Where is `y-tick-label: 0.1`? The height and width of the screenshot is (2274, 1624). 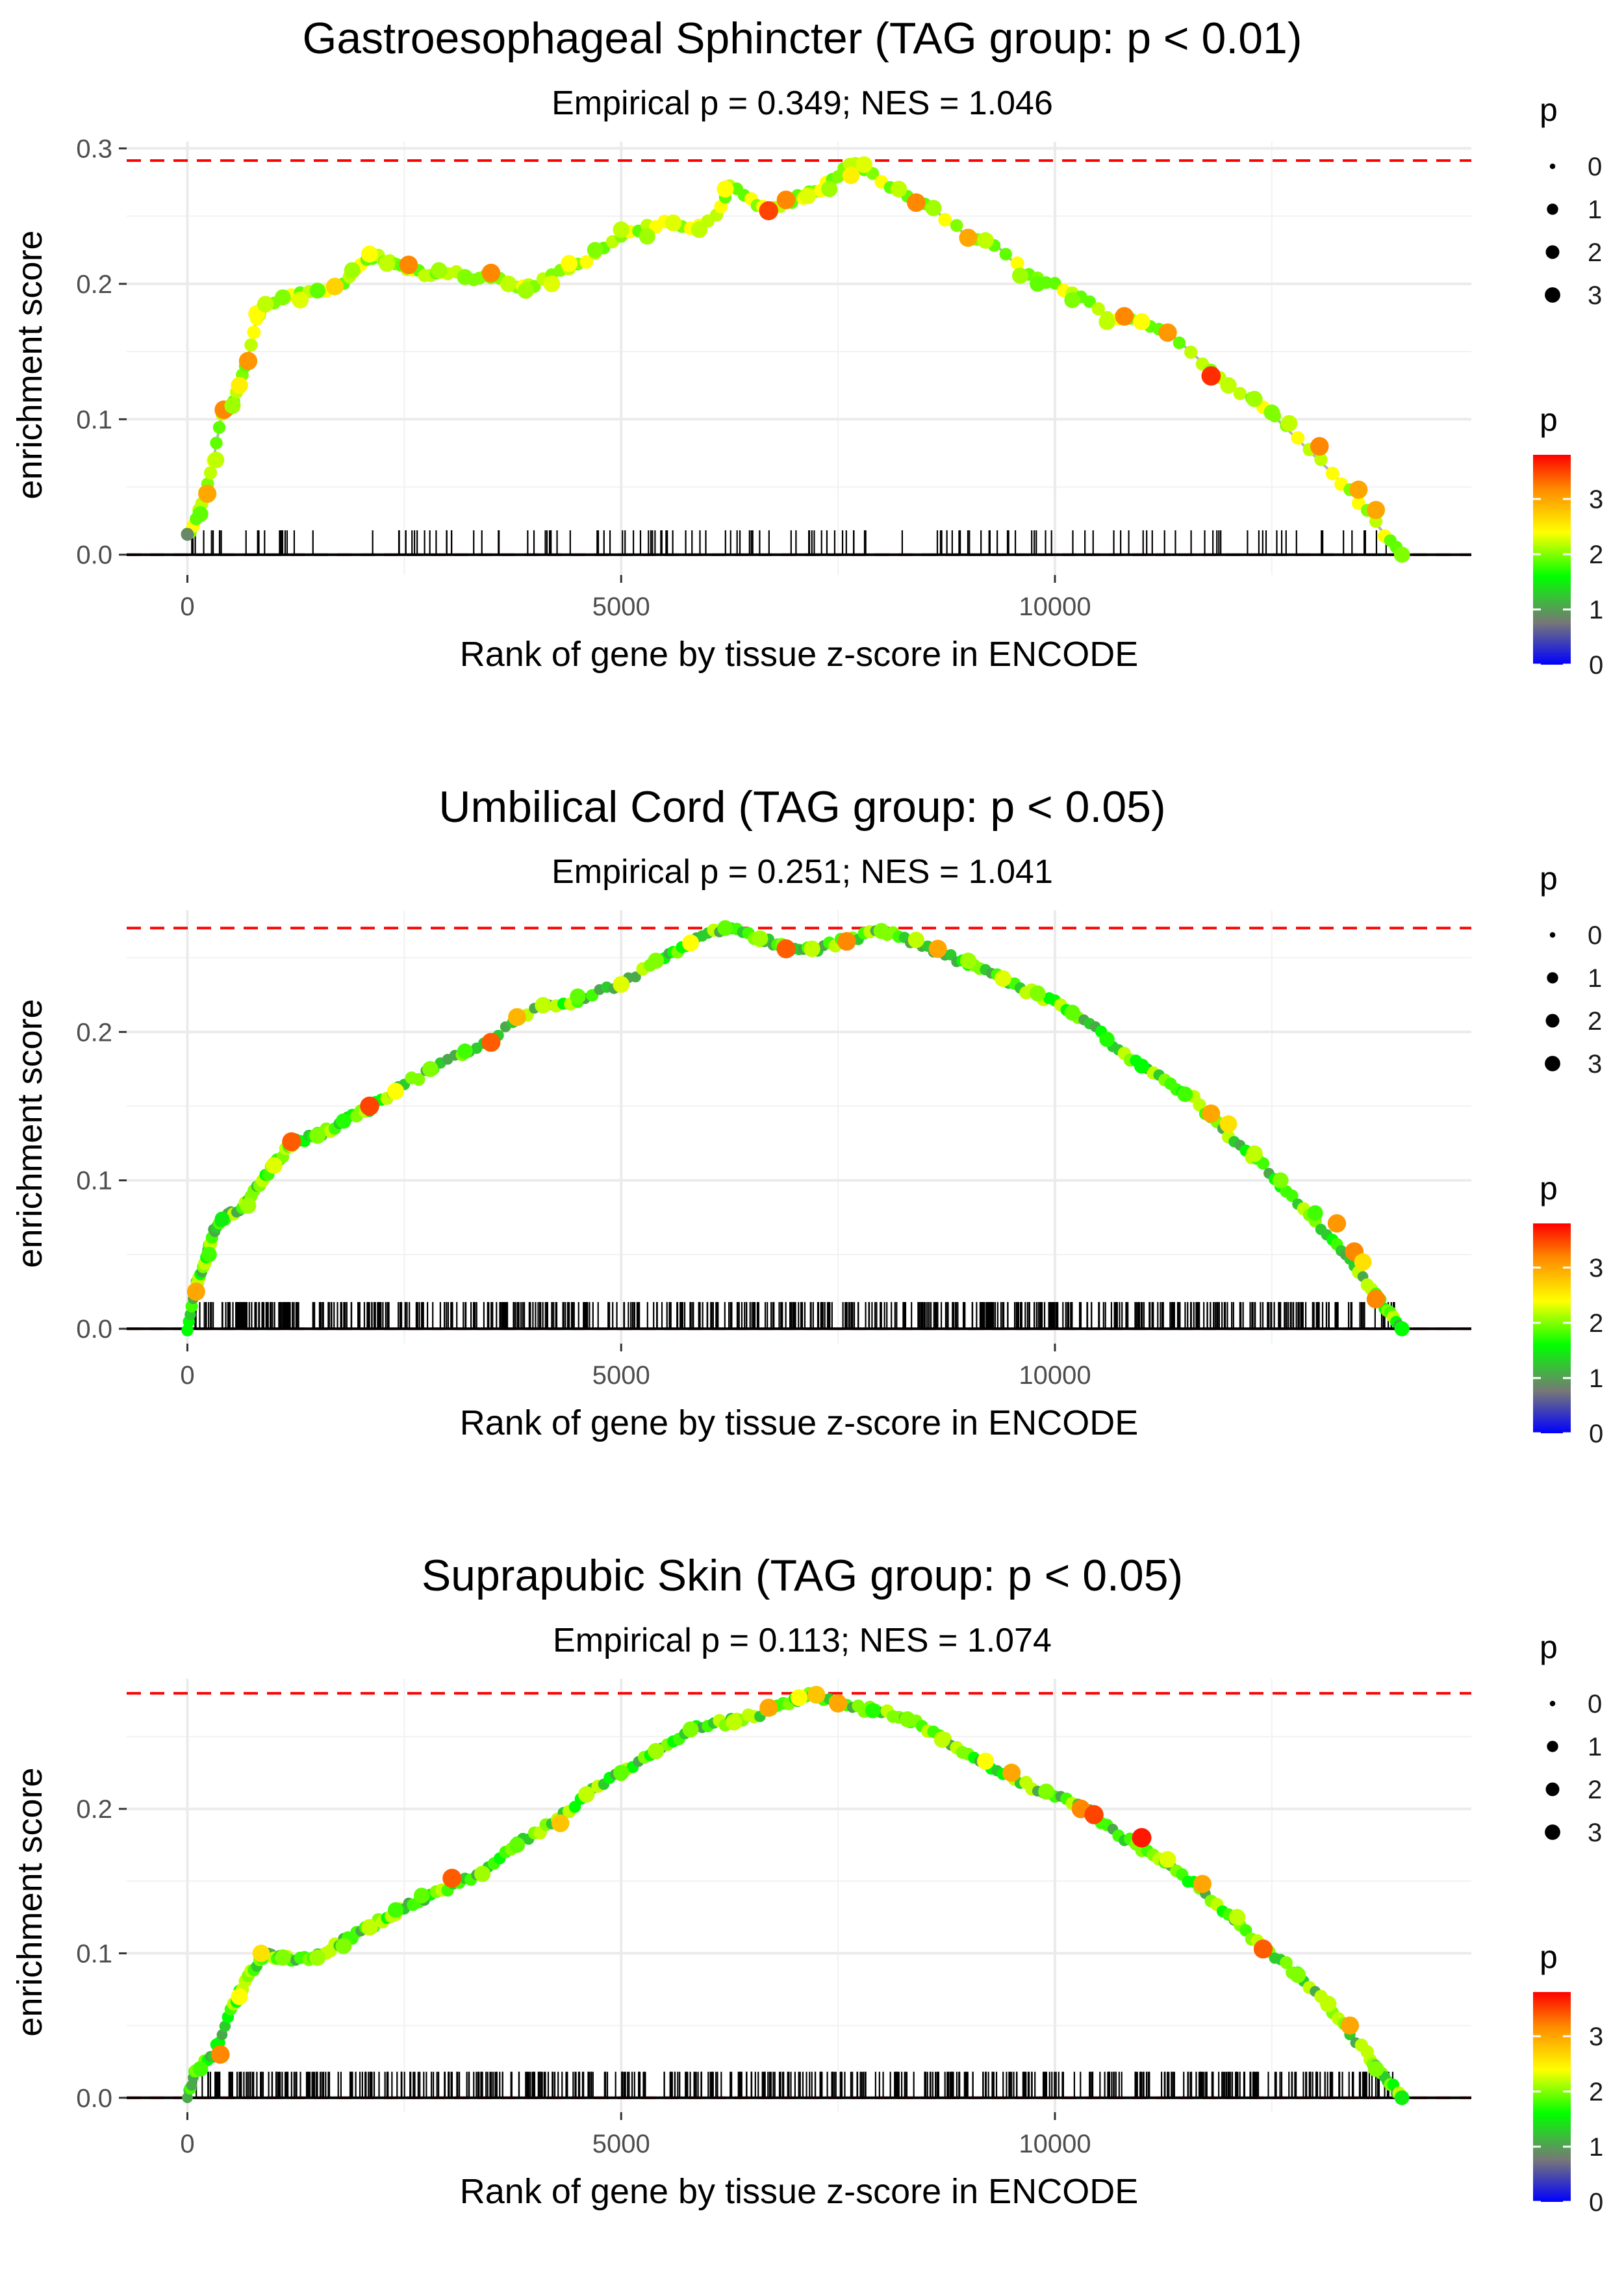
y-tick-label: 0.1 is located at coordinates (94, 419).